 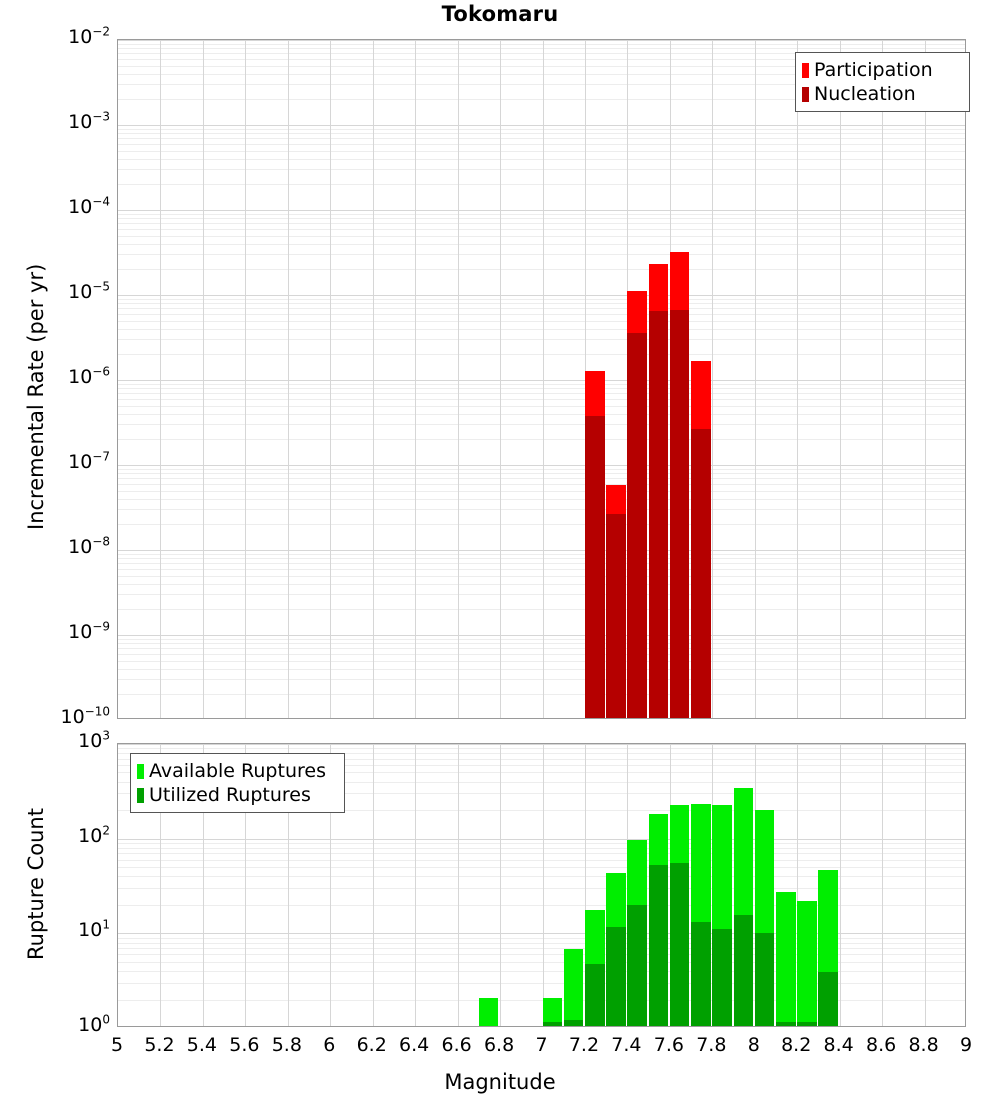 I want to click on x-axis-title: Magnitude, so click(x=500, y=1082).